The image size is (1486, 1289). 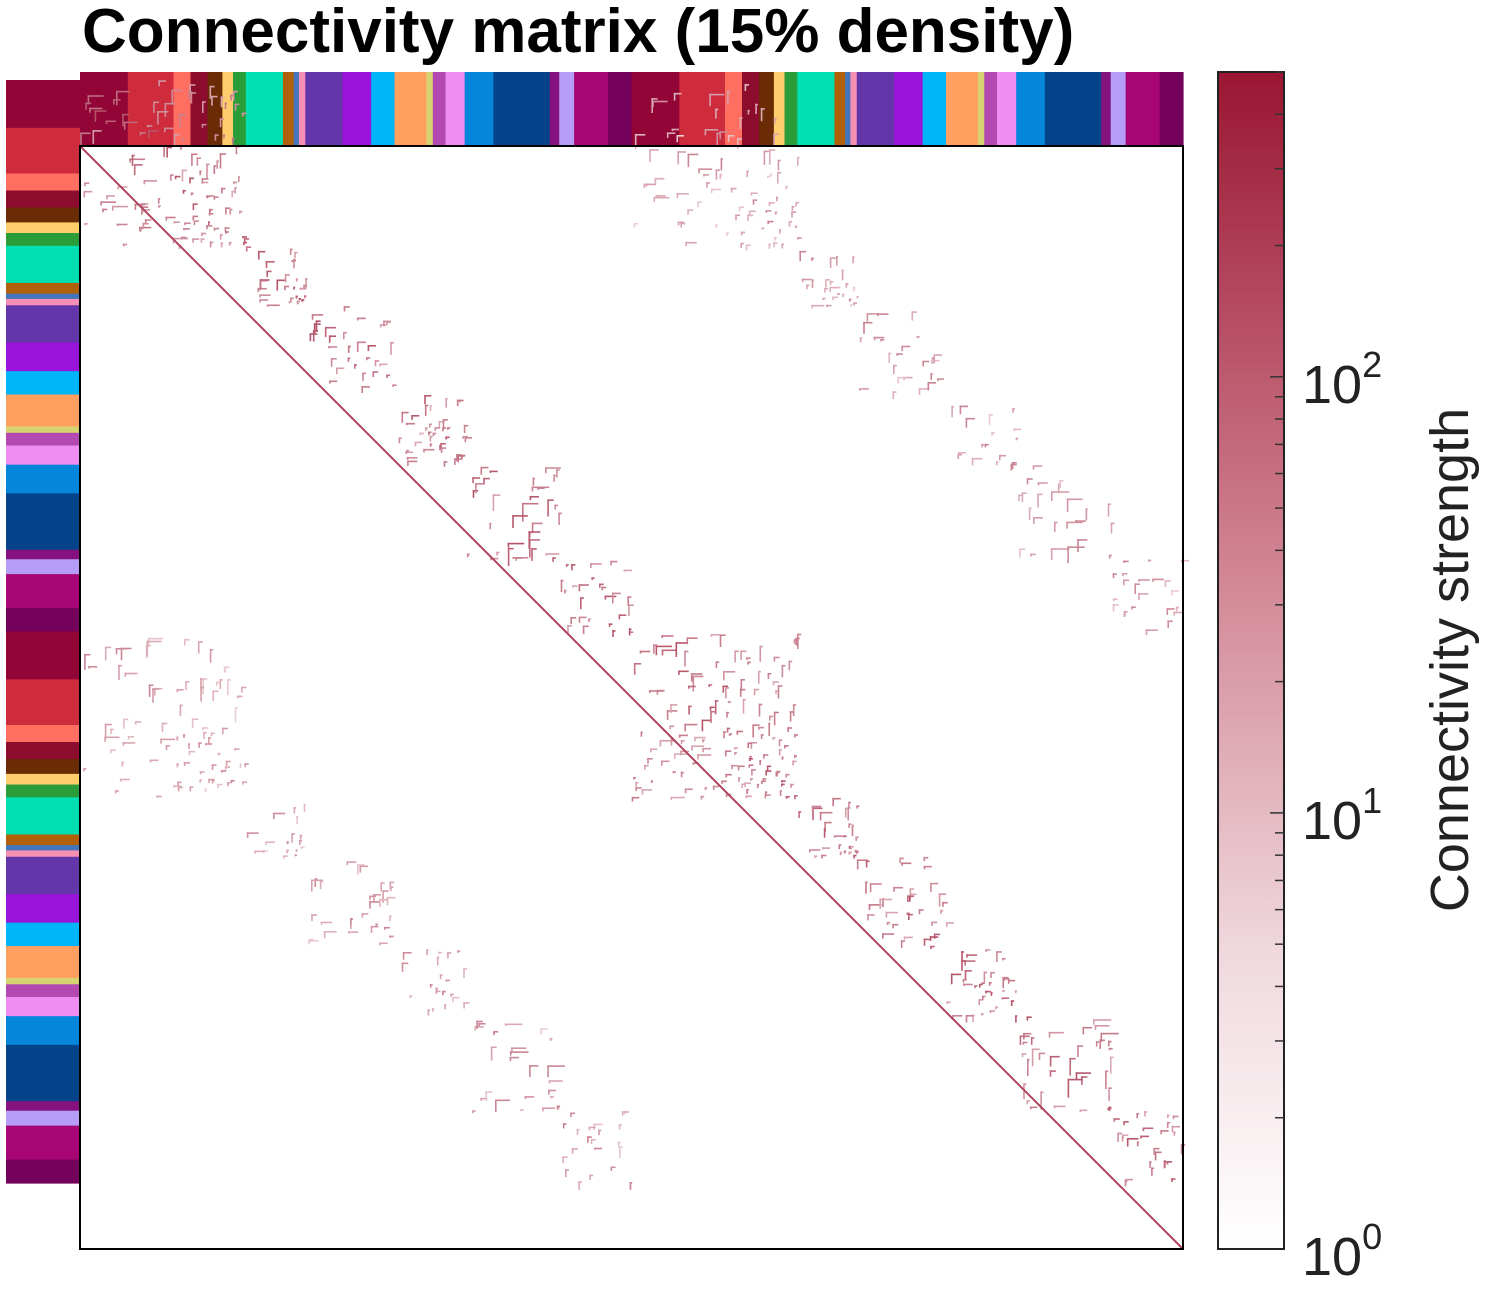 What do you see at coordinates (43, 632) in the screenshot?
I see `module-color-bar-left` at bounding box center [43, 632].